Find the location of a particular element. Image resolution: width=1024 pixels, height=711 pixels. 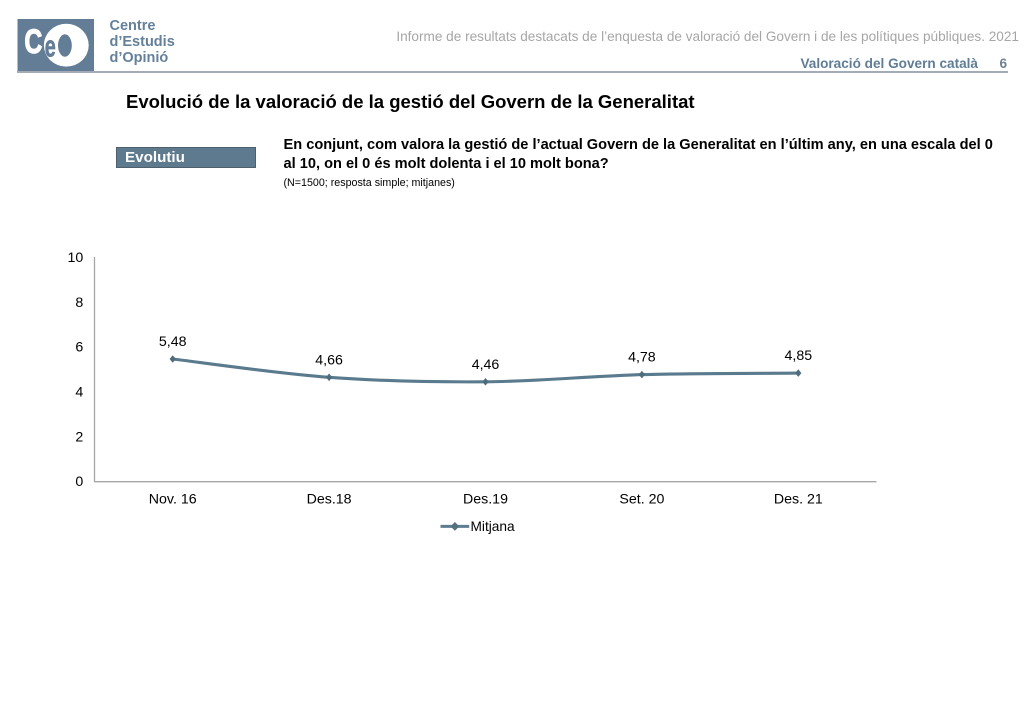

svg-text: e is located at coordinates (50, 46).